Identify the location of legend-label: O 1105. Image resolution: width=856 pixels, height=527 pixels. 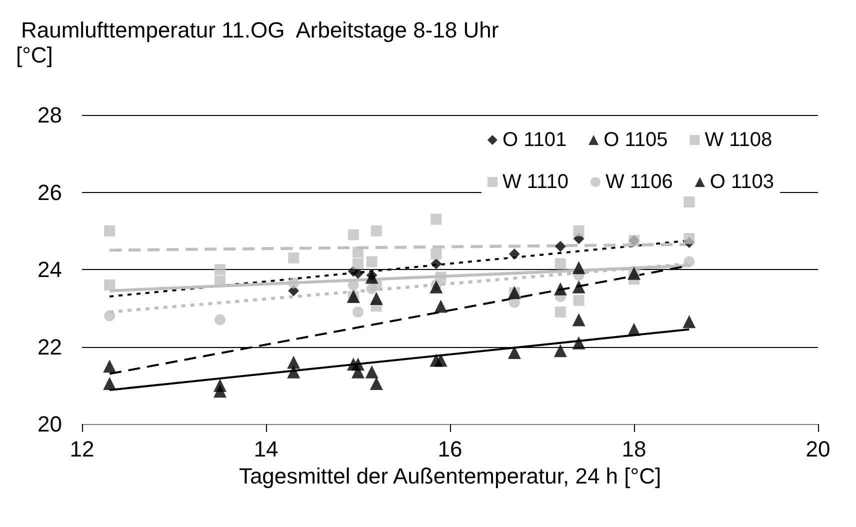
(636, 140).